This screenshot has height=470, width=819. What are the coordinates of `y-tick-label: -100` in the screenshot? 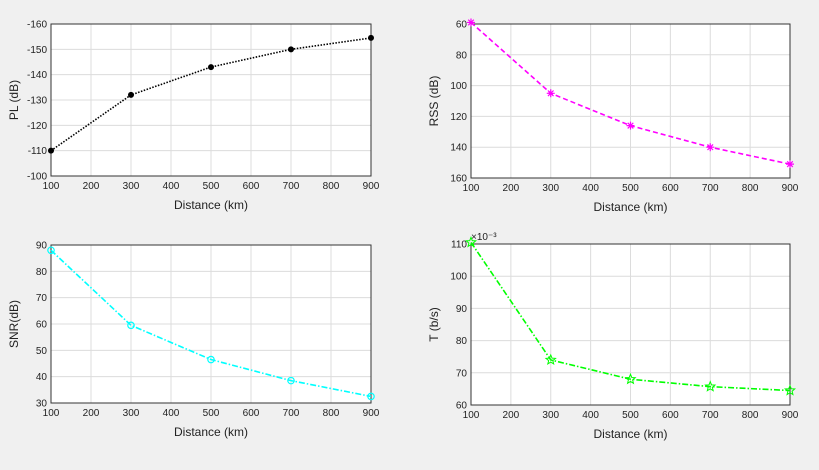 It's located at (37, 177).